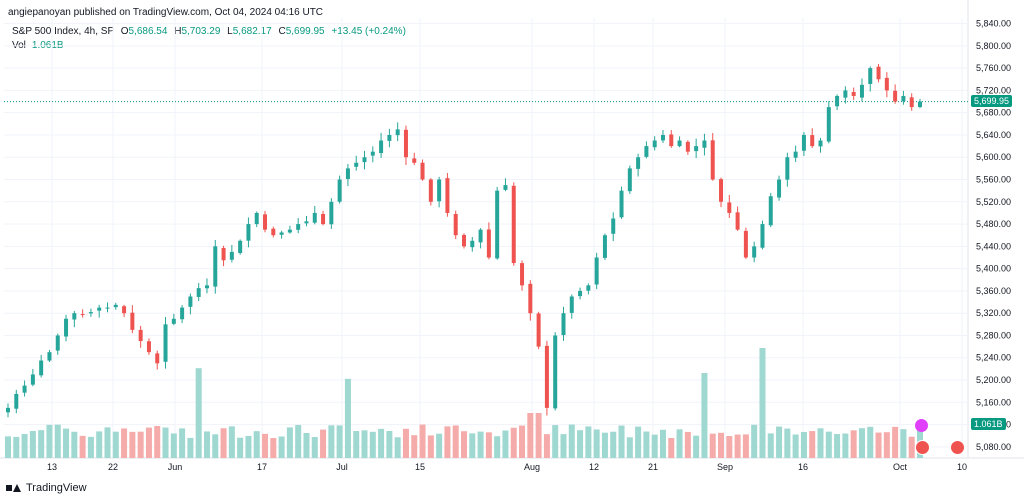  Describe the element at coordinates (993, 157) in the screenshot. I see `y-tick-label: 5,600.00` at that location.